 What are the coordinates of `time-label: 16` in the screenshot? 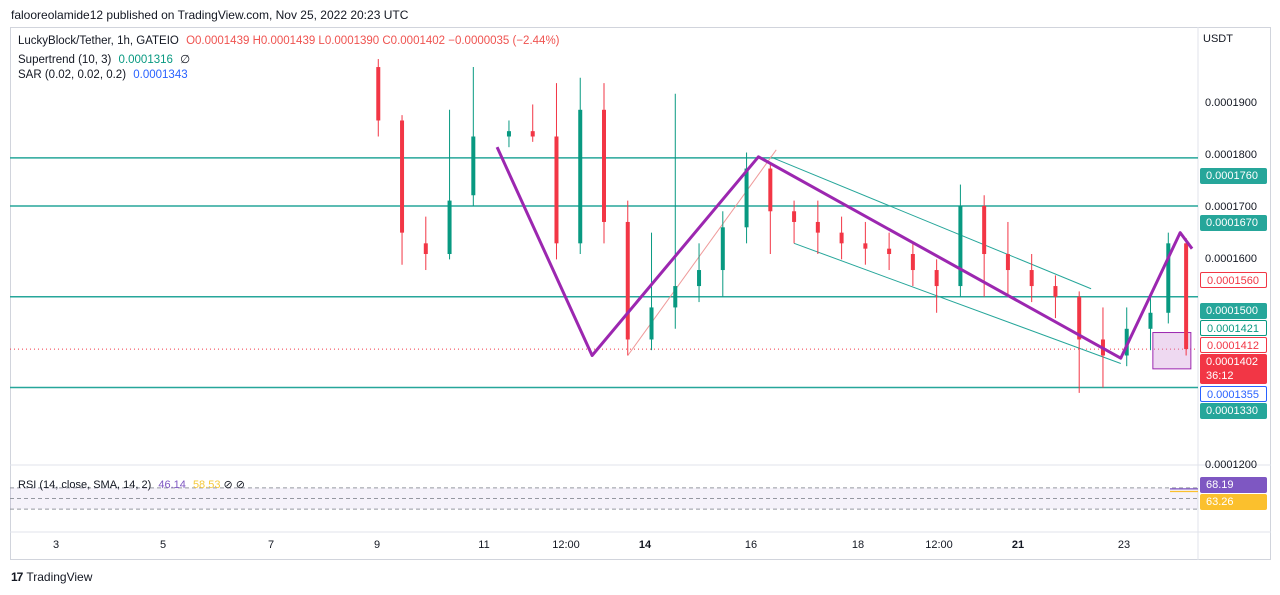 It's located at (751, 545).